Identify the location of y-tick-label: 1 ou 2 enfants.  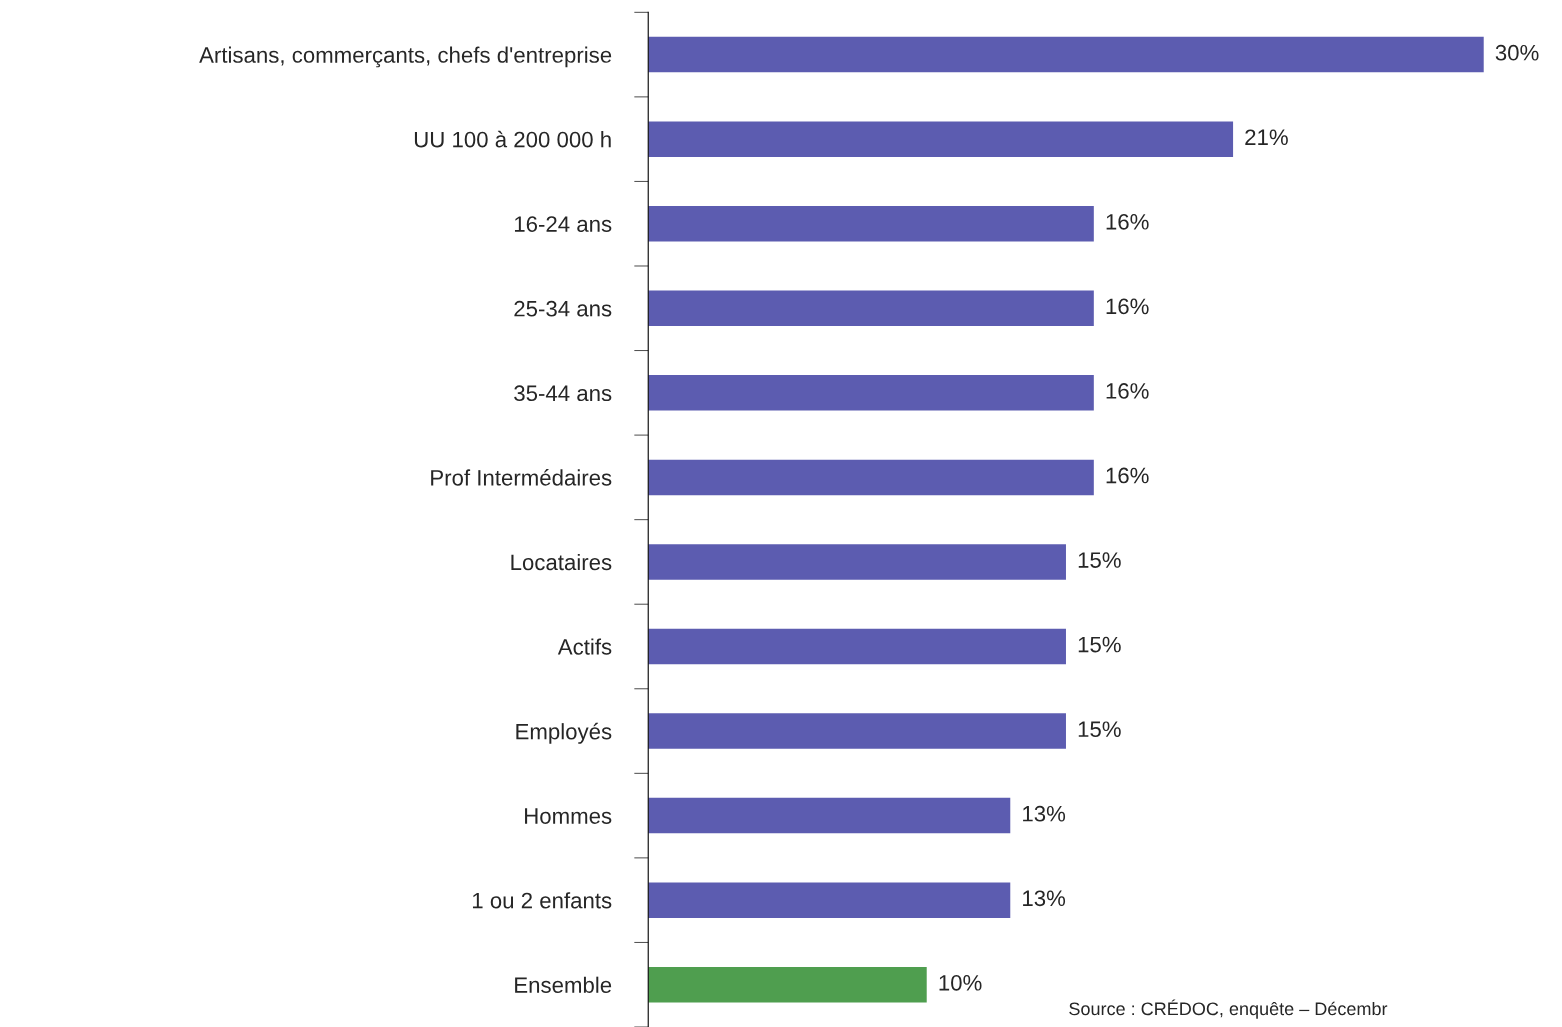
(542, 900).